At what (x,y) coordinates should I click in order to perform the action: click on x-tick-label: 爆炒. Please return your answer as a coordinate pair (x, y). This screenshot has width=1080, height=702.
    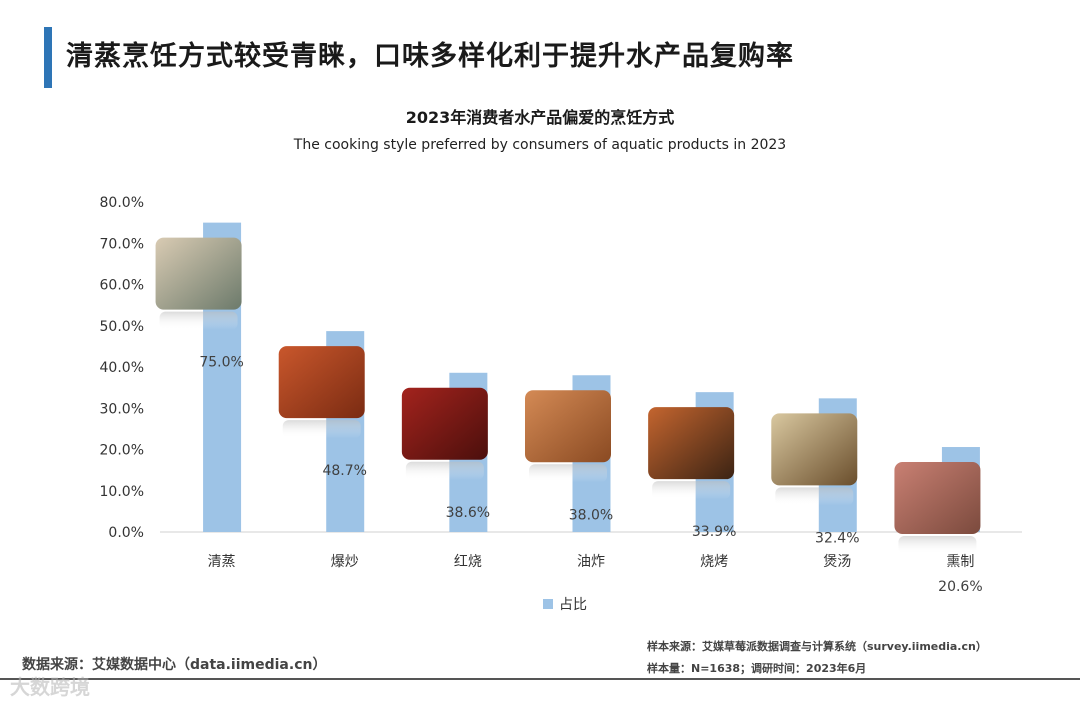
    Looking at the image, I should click on (345, 562).